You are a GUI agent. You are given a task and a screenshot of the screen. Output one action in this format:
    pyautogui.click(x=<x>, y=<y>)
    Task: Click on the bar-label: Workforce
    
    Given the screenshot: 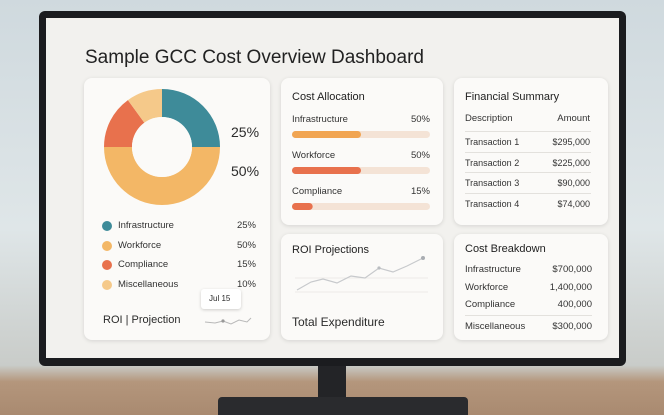 What is the action you would take?
    pyautogui.click(x=314, y=155)
    